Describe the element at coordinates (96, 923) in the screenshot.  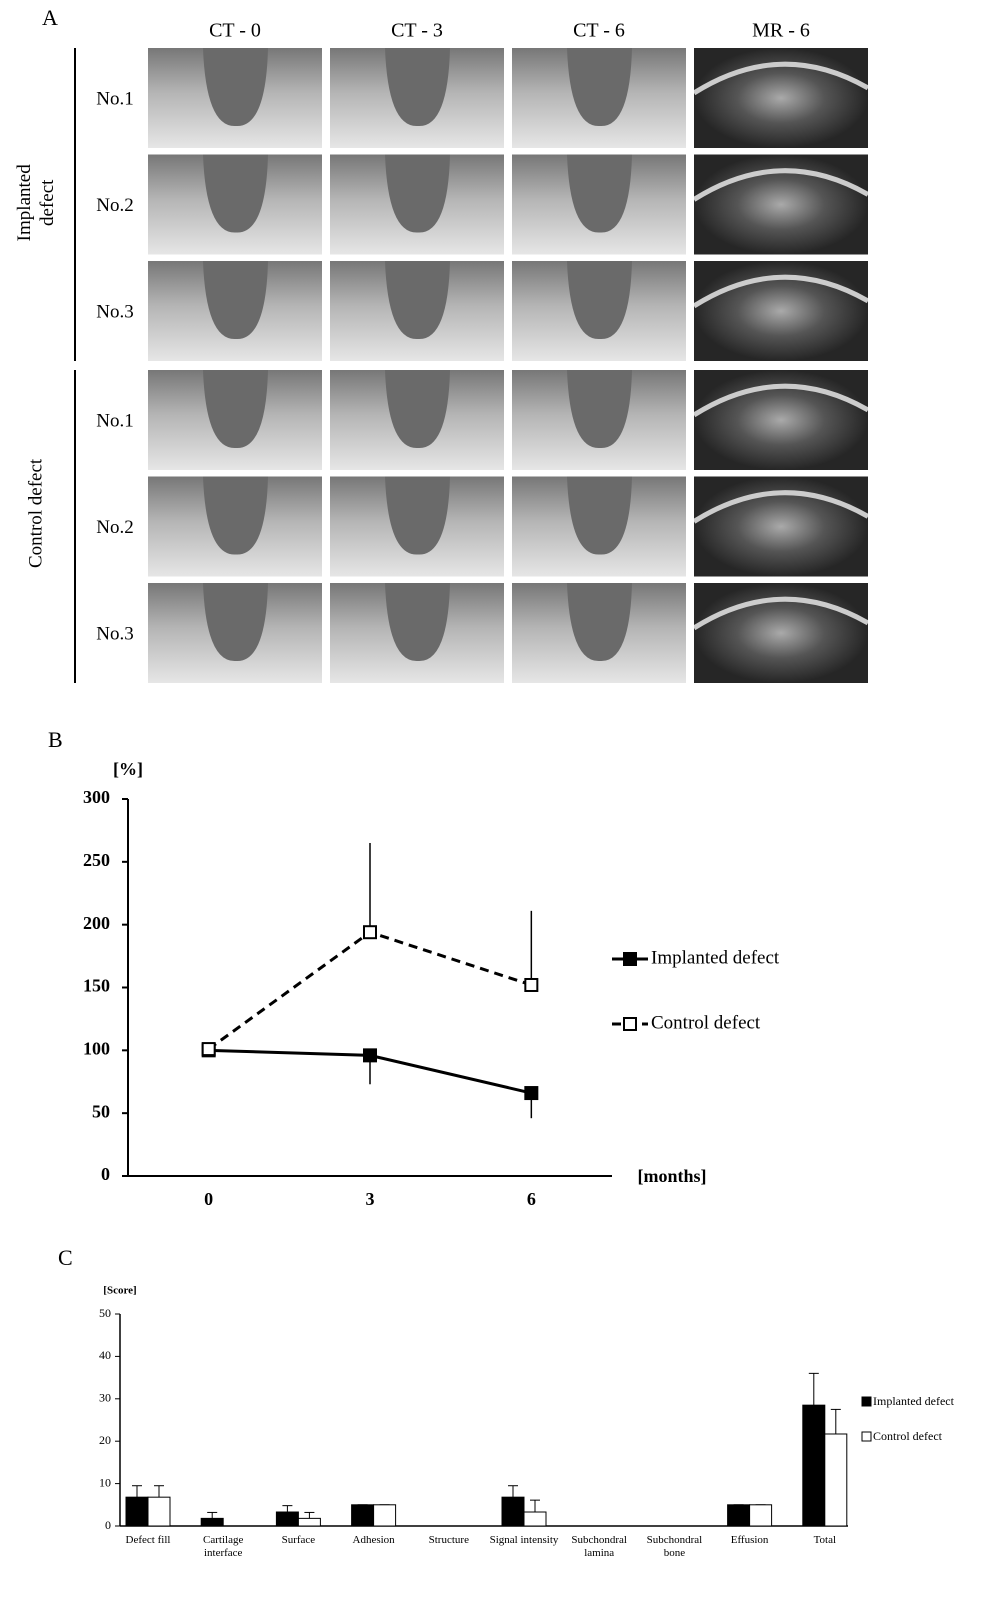
I see `y-tick-label: 200` at that location.